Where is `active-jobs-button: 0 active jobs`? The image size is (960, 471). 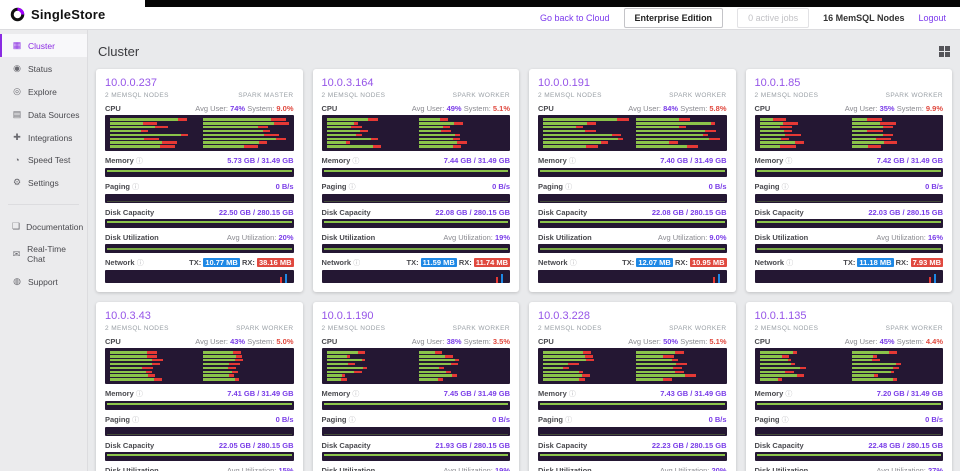 active-jobs-button: 0 active jobs is located at coordinates (773, 17).